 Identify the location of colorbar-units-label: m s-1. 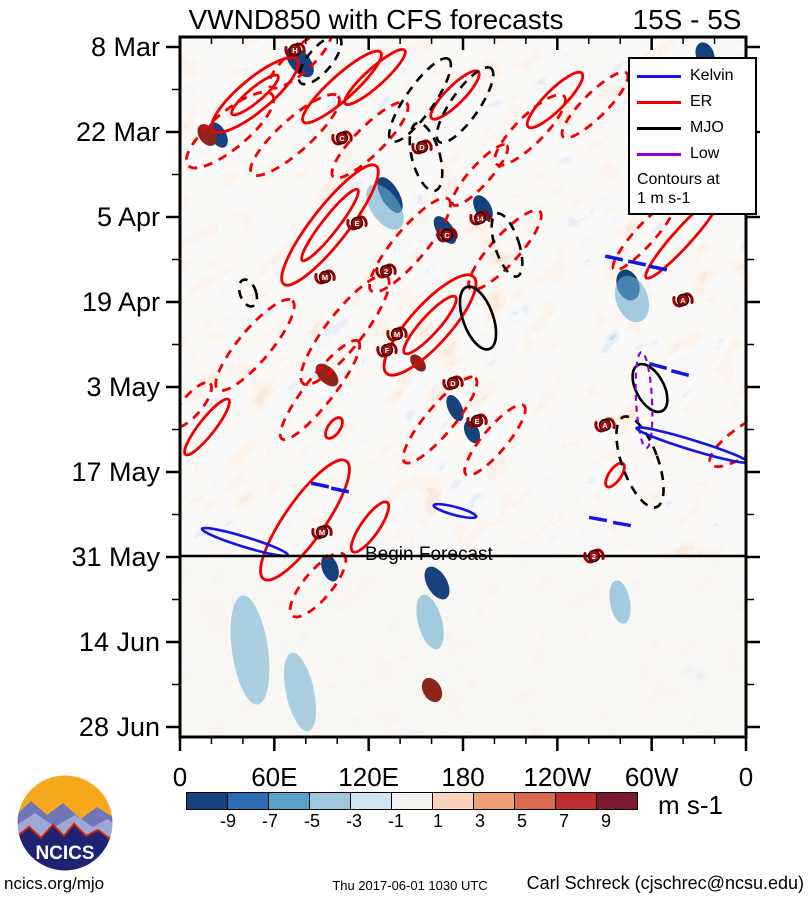
(690, 805).